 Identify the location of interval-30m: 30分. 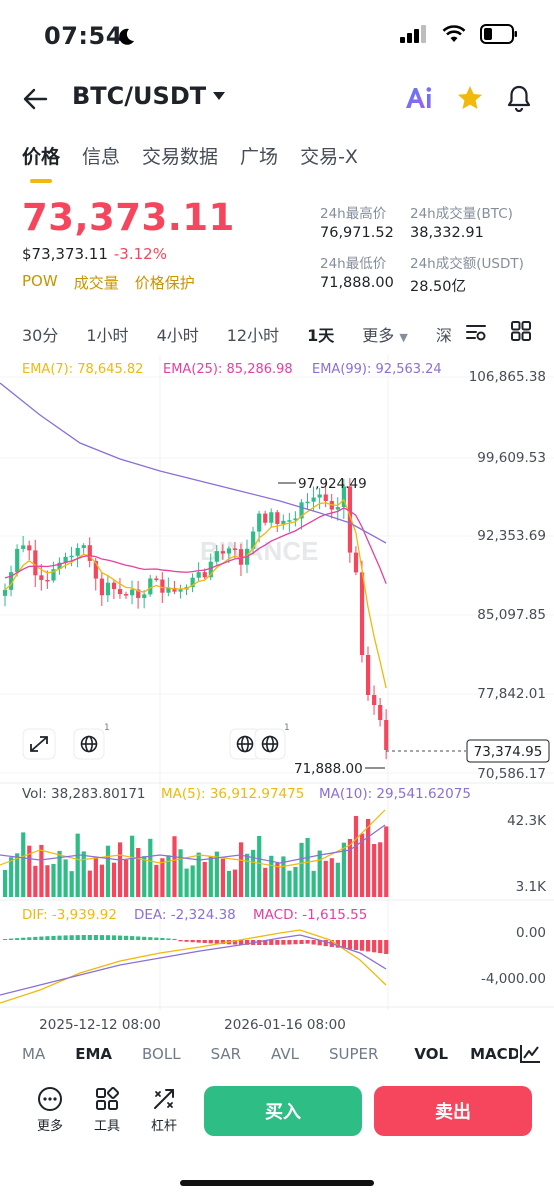
(40, 335).